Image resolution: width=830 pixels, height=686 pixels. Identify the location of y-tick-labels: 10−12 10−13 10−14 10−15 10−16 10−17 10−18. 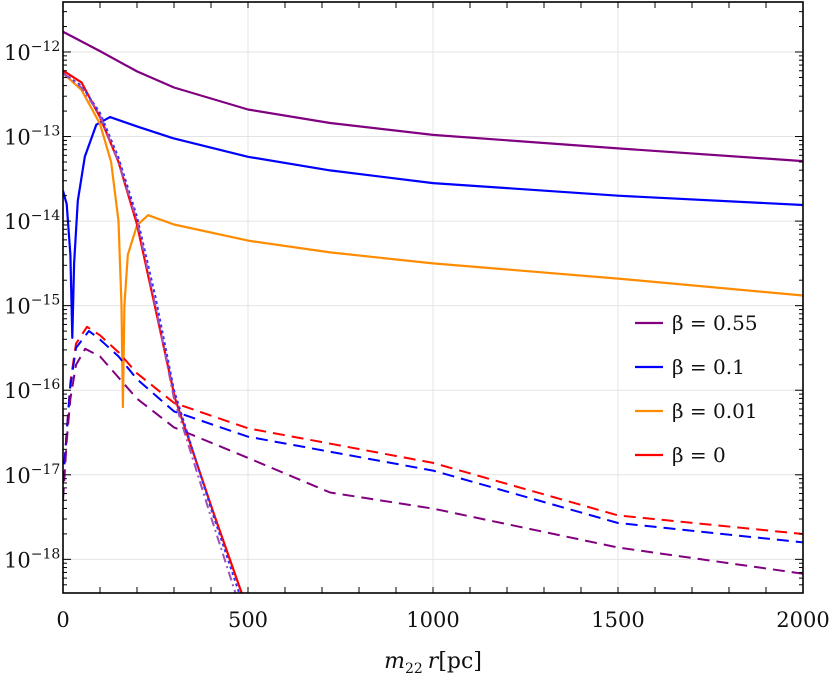
(32, 305).